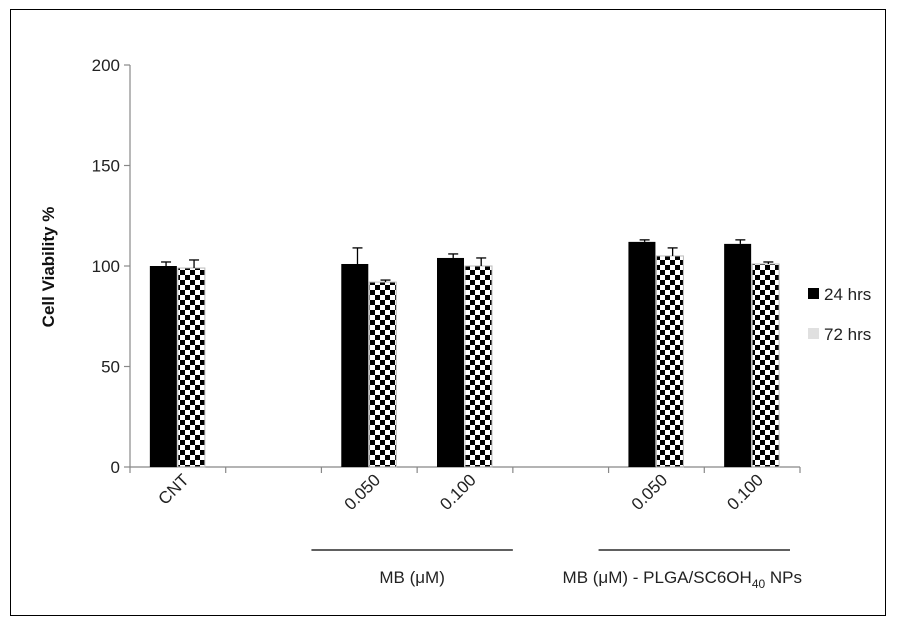 This screenshot has width=898, height=624. What do you see at coordinates (110, 367) in the screenshot?
I see `y-tick-label: 50` at bounding box center [110, 367].